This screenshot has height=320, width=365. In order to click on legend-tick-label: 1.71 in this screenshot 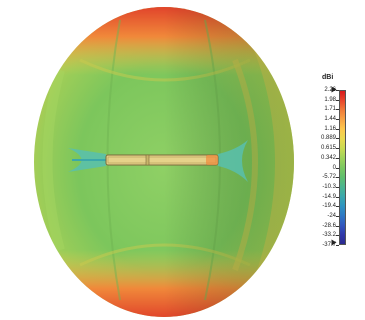, I will do `click(330, 109)`.